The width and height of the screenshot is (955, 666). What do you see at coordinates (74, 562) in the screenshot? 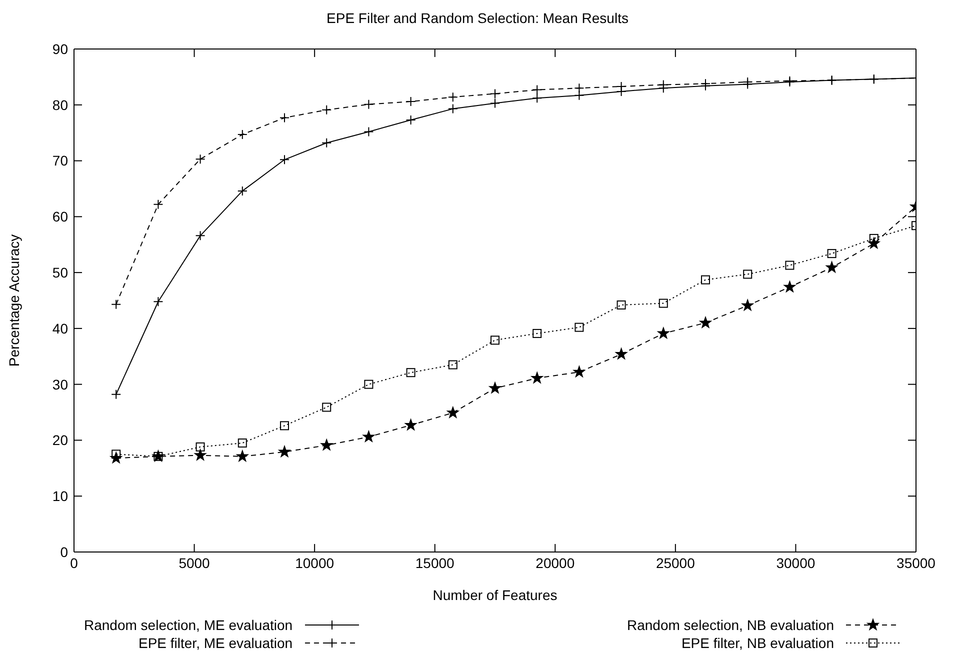
I see `x-tick-label: 0` at bounding box center [74, 562].